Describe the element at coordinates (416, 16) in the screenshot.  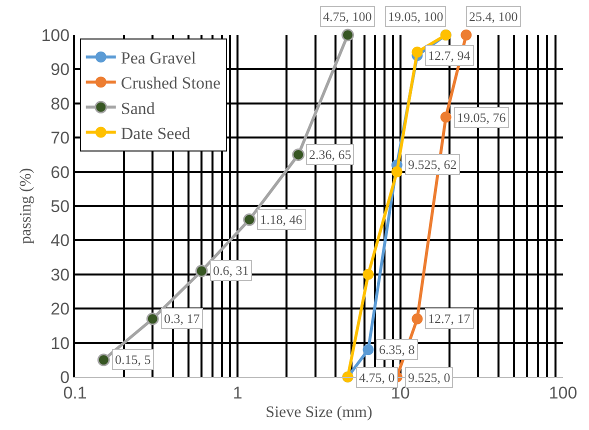
I see `data-label: 19.05, 100` at that location.